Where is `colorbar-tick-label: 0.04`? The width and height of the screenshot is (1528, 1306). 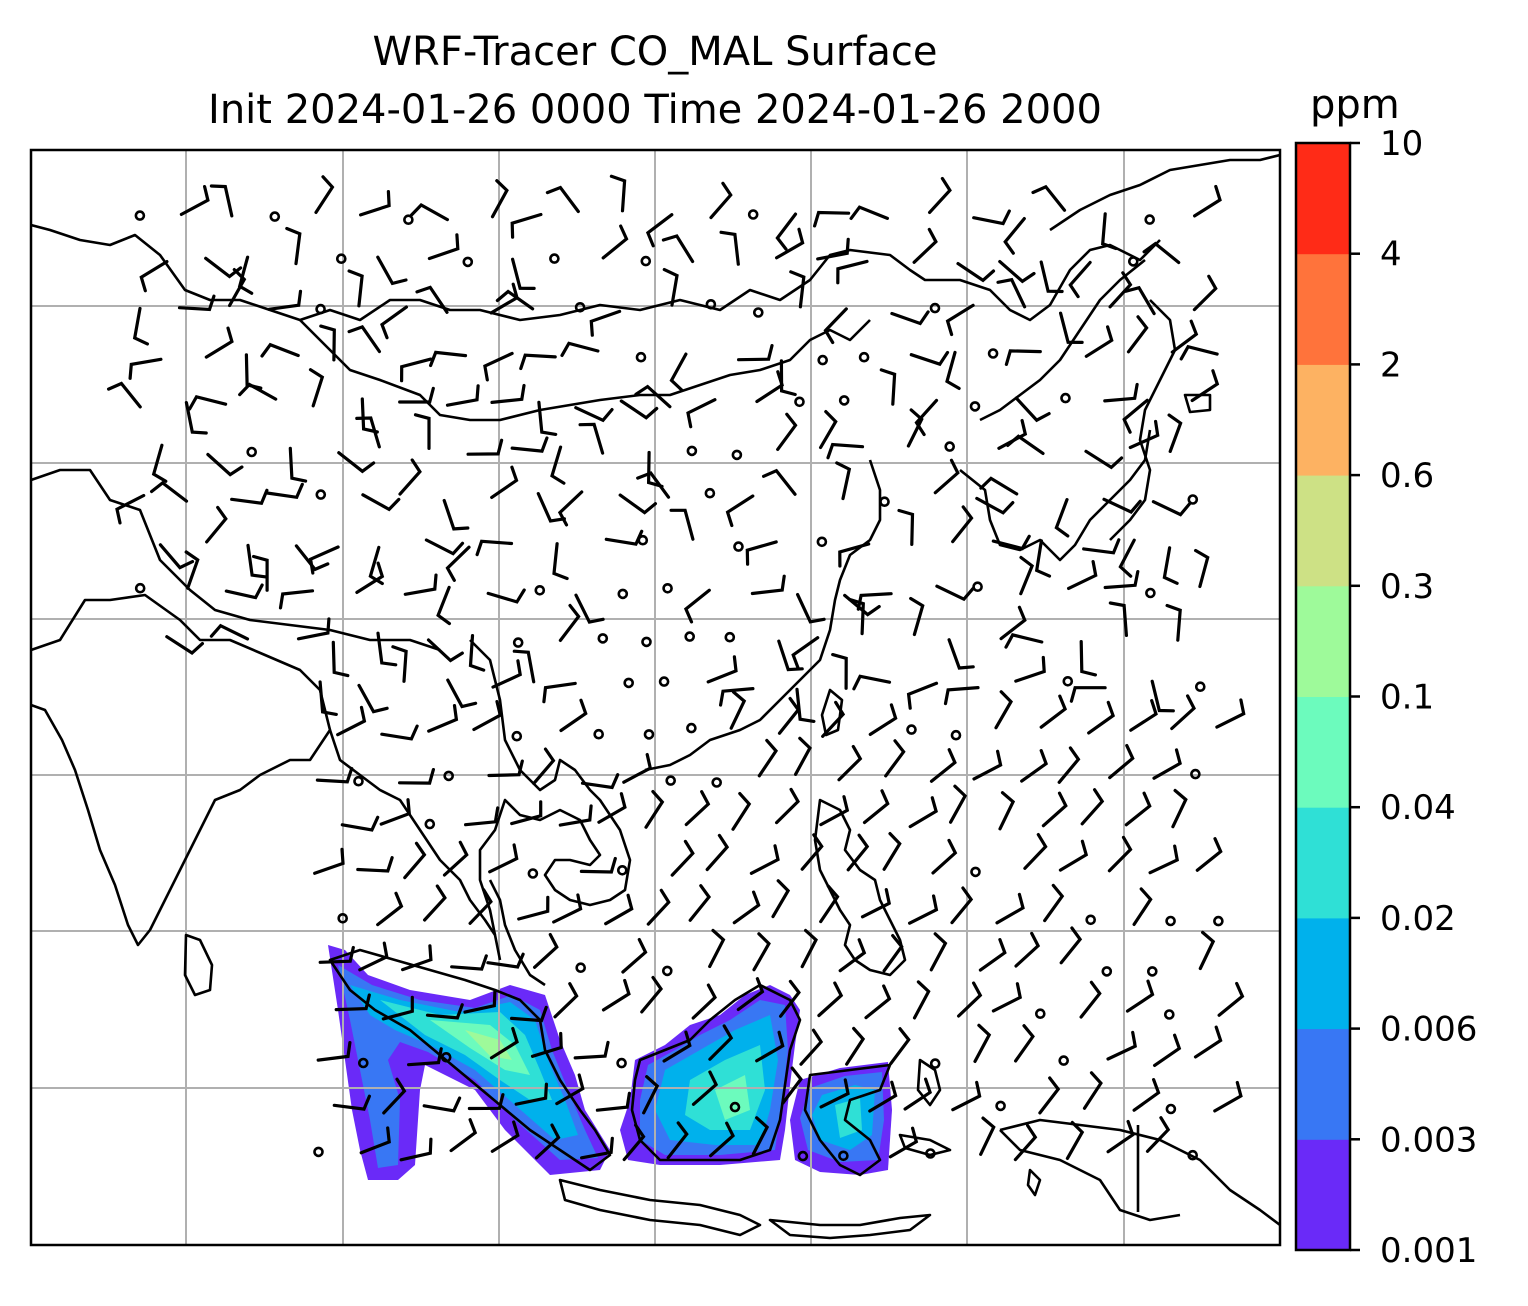 colorbar-tick-label: 0.04 is located at coordinates (1418, 808).